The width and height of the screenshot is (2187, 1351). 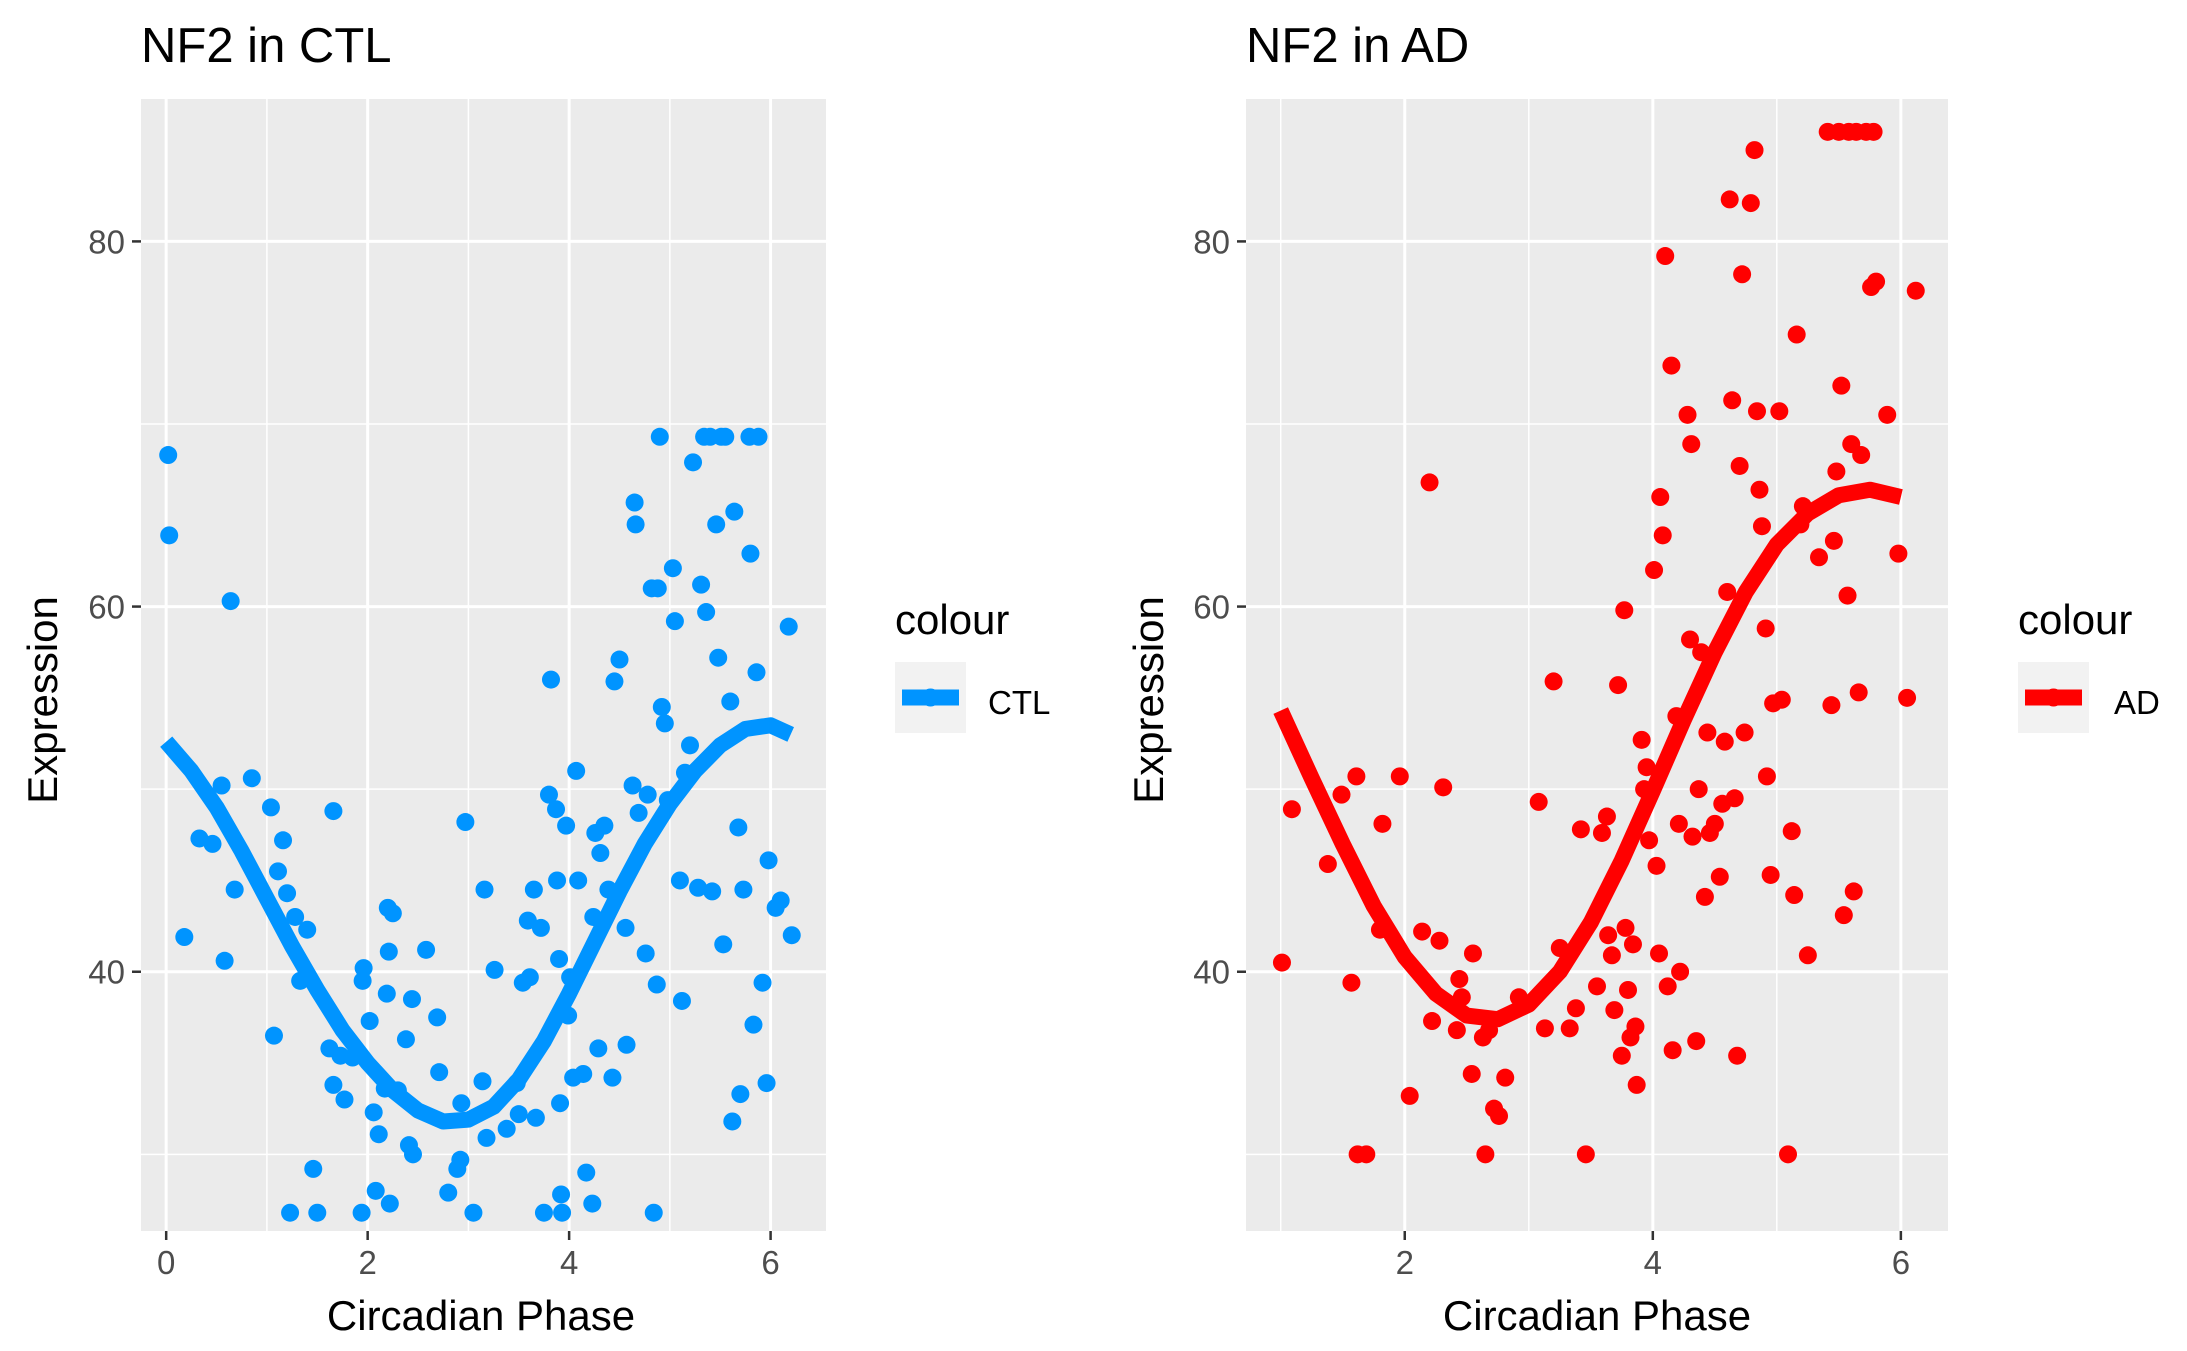 What do you see at coordinates (1211, 972) in the screenshot?
I see `ad-y-tick-label: 40` at bounding box center [1211, 972].